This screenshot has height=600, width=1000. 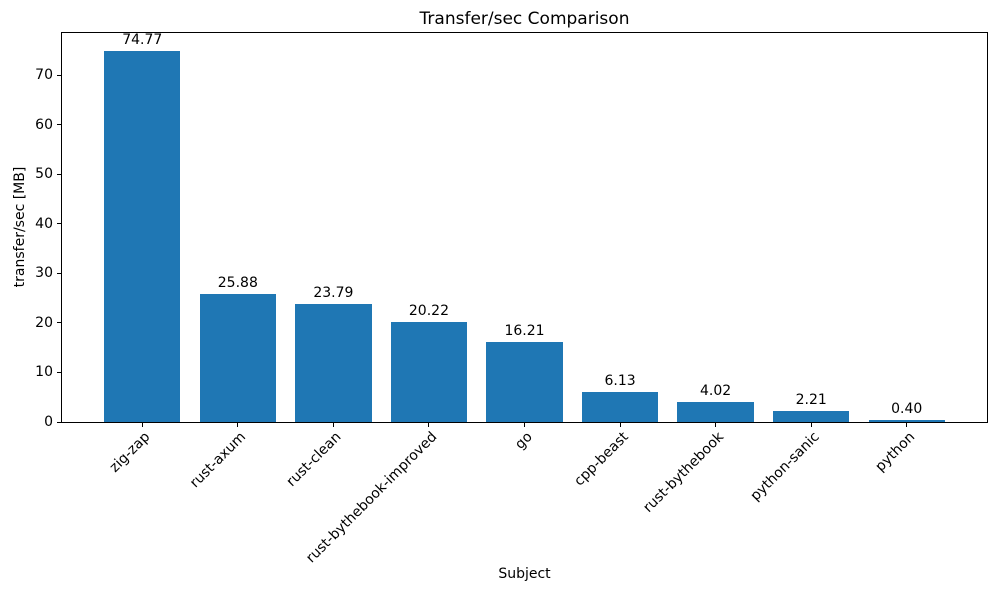 I want to click on x-tick-label: go, so click(x=524, y=441).